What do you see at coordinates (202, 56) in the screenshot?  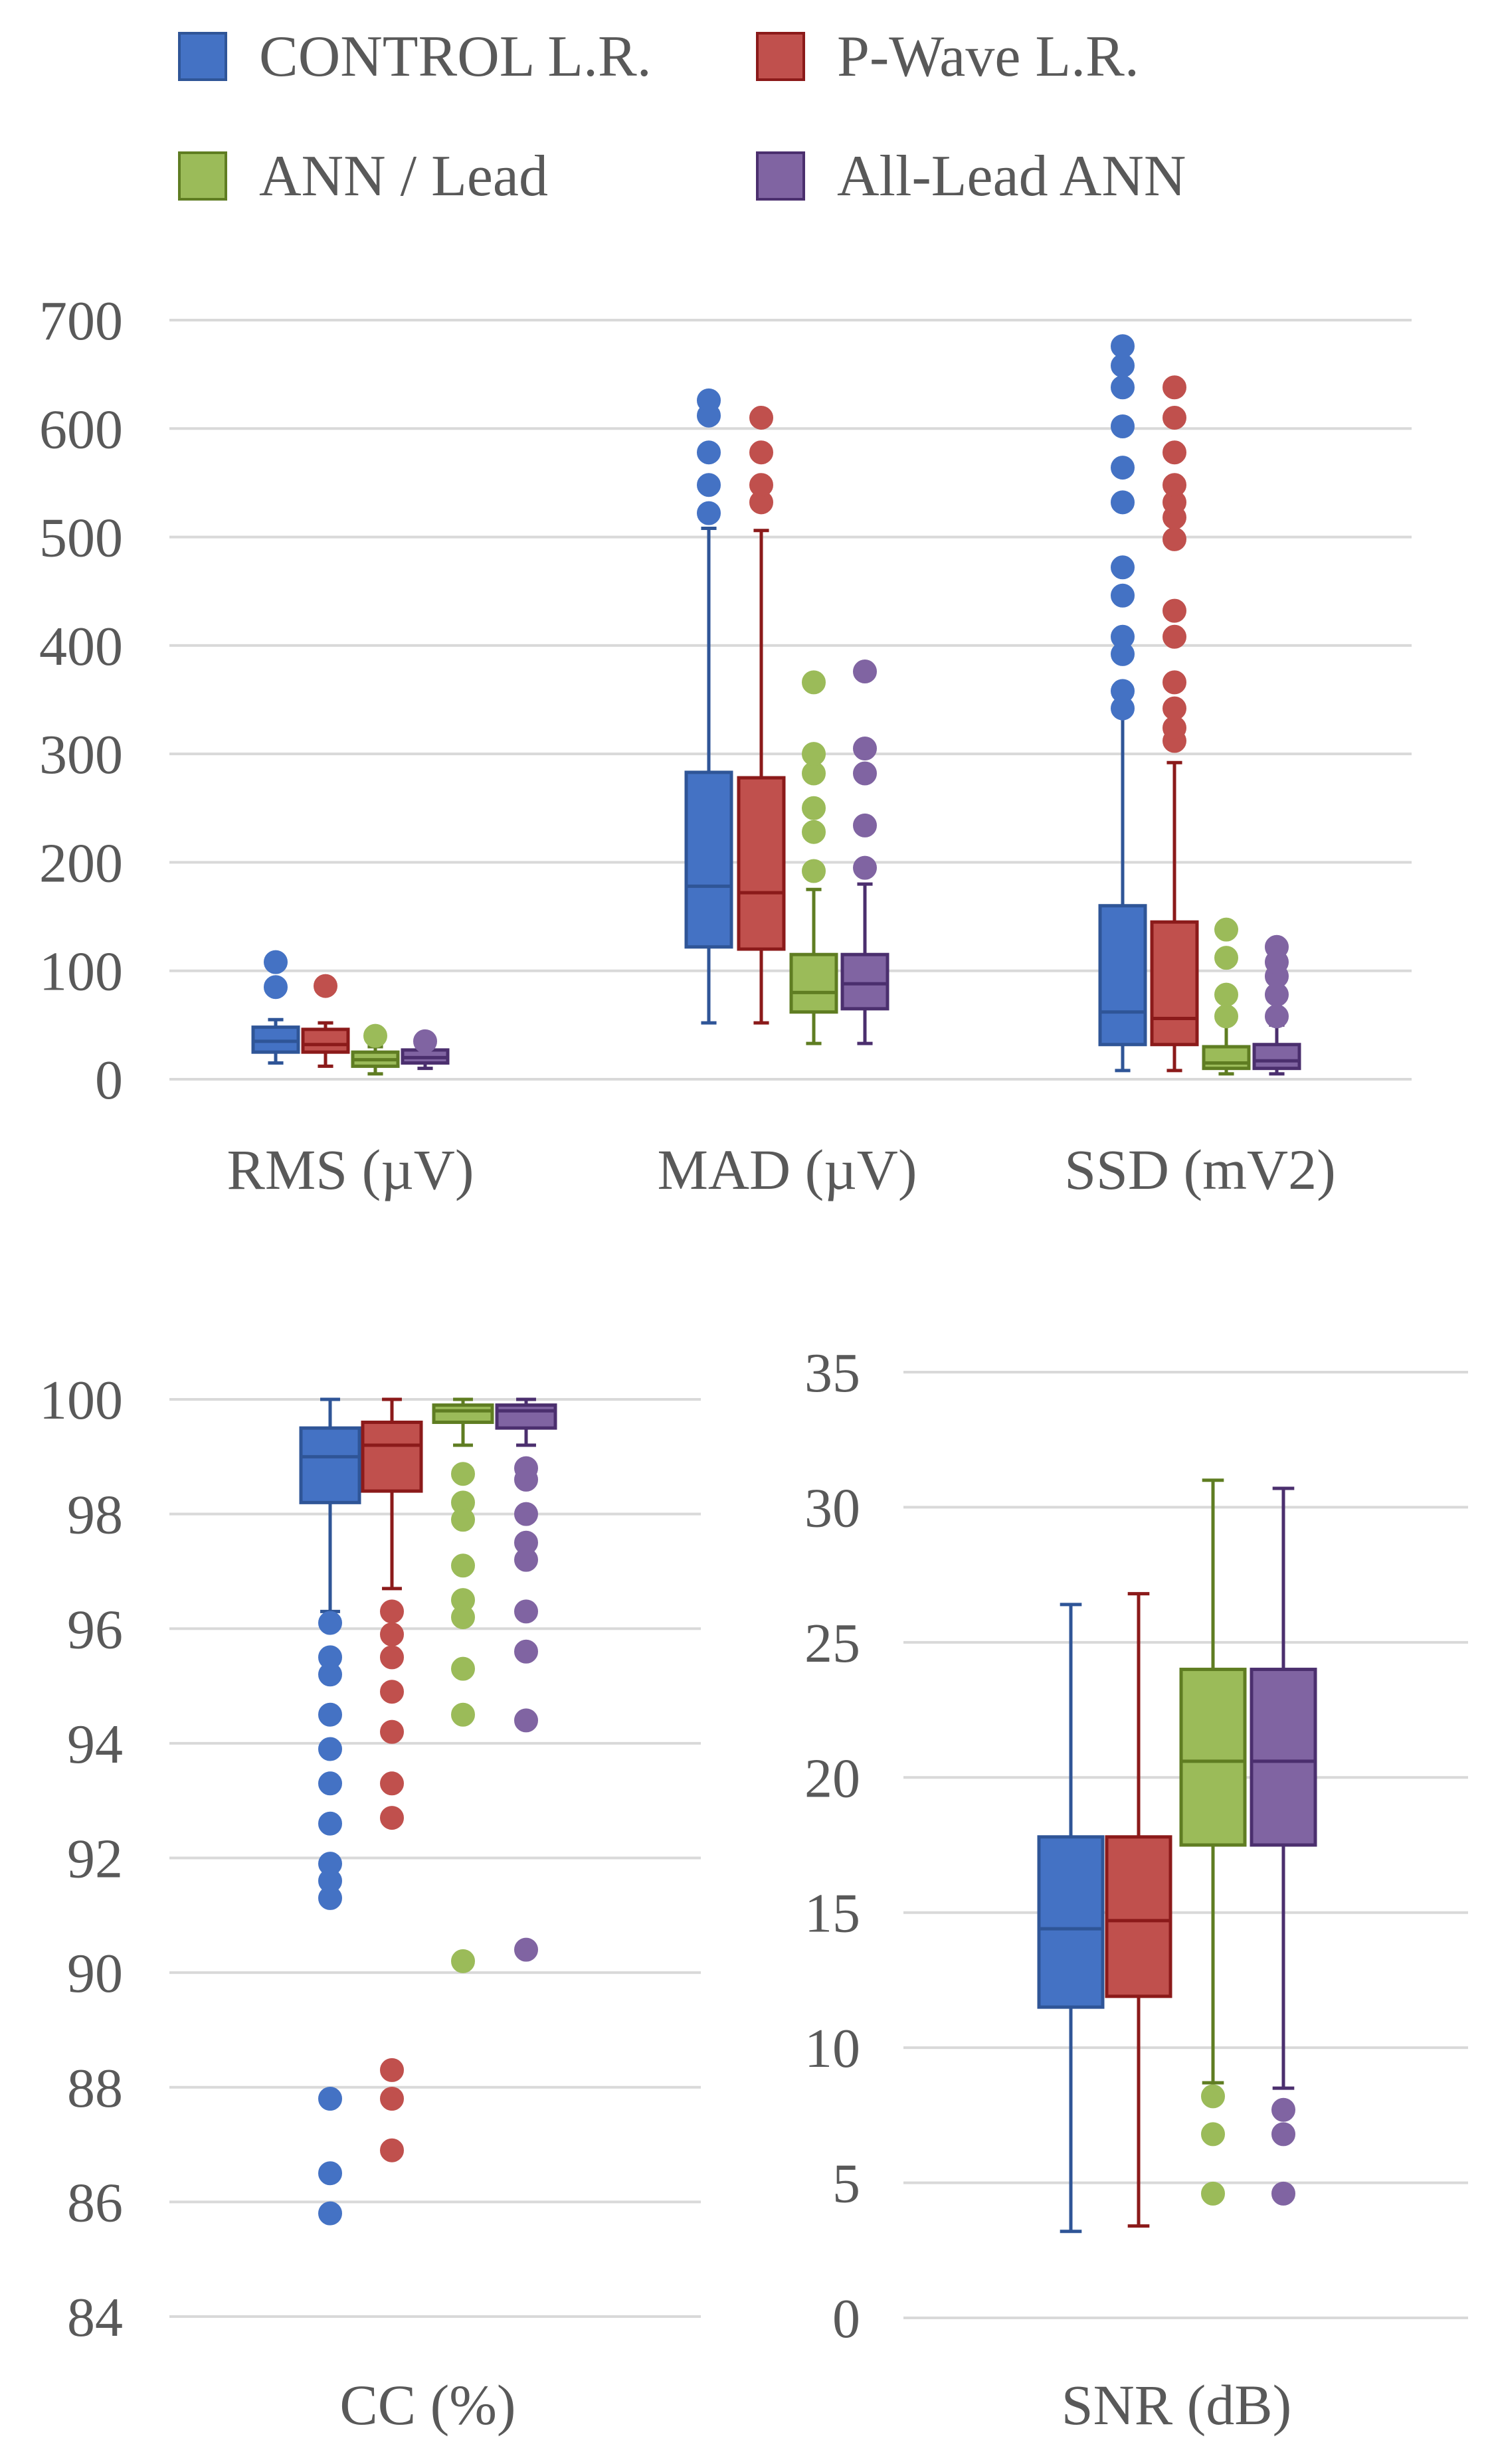 I see `legend-swatch-control-l-r` at bounding box center [202, 56].